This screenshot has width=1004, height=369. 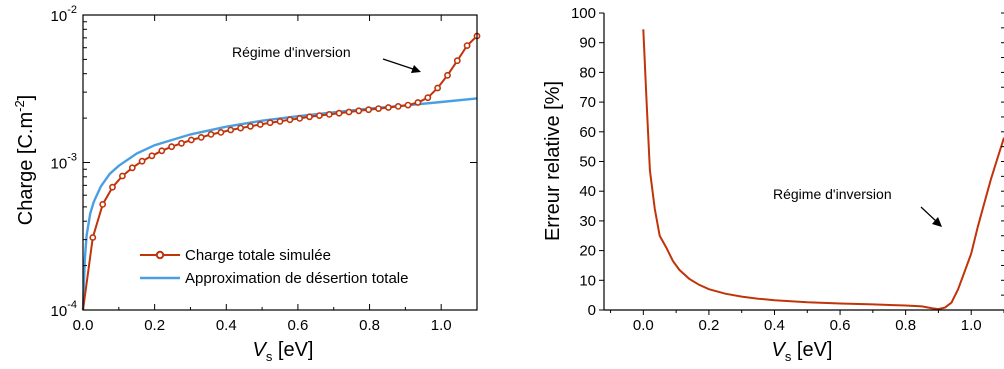 What do you see at coordinates (583, 13) in the screenshot?
I see `y-tick-label: 100` at bounding box center [583, 13].